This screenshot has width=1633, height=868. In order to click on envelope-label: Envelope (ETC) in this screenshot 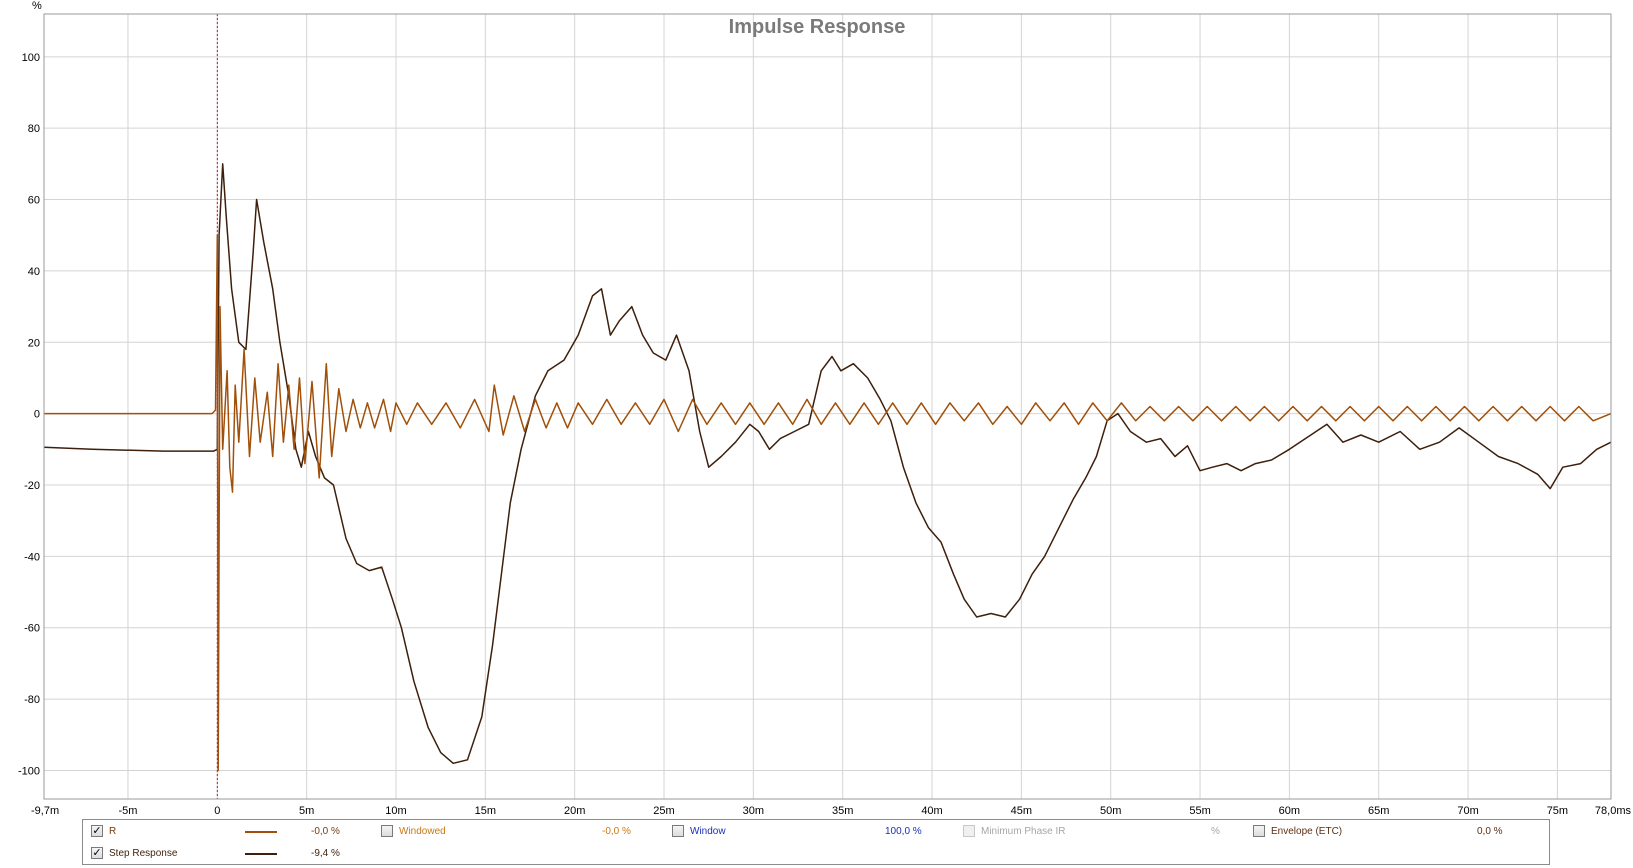, I will do `click(1307, 831)`.